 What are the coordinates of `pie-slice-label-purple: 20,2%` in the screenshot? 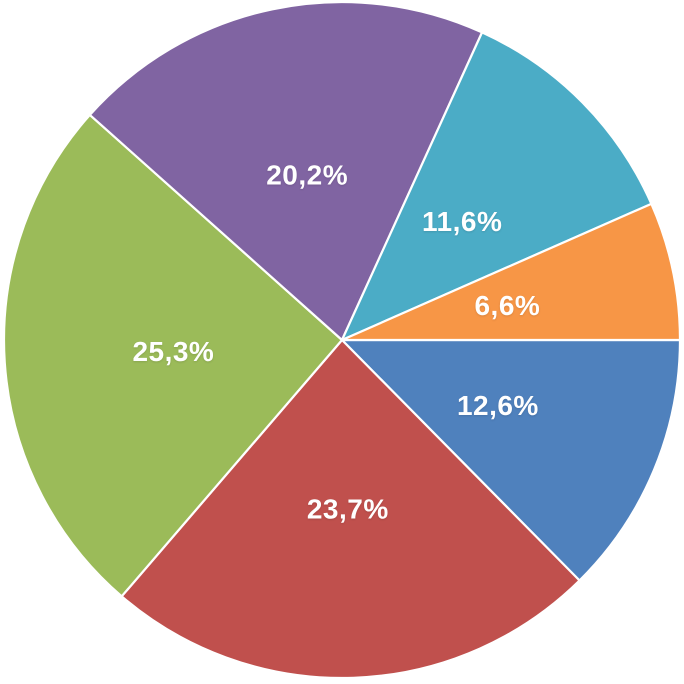 It's located at (307, 174).